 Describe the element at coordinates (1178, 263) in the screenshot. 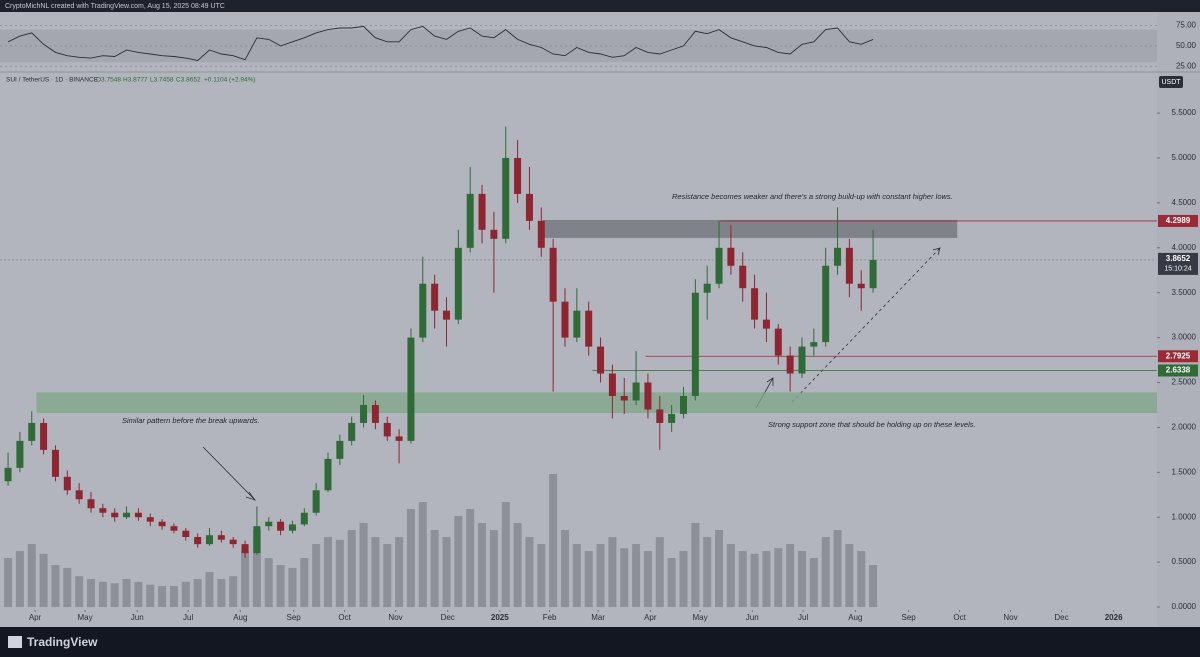

I see `last-badge` at that location.